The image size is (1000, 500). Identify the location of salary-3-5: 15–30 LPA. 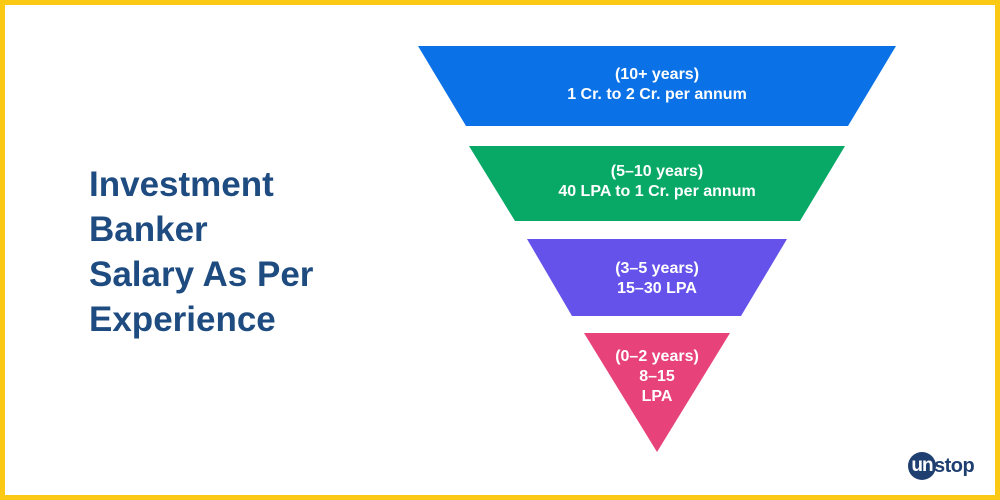
(657, 288).